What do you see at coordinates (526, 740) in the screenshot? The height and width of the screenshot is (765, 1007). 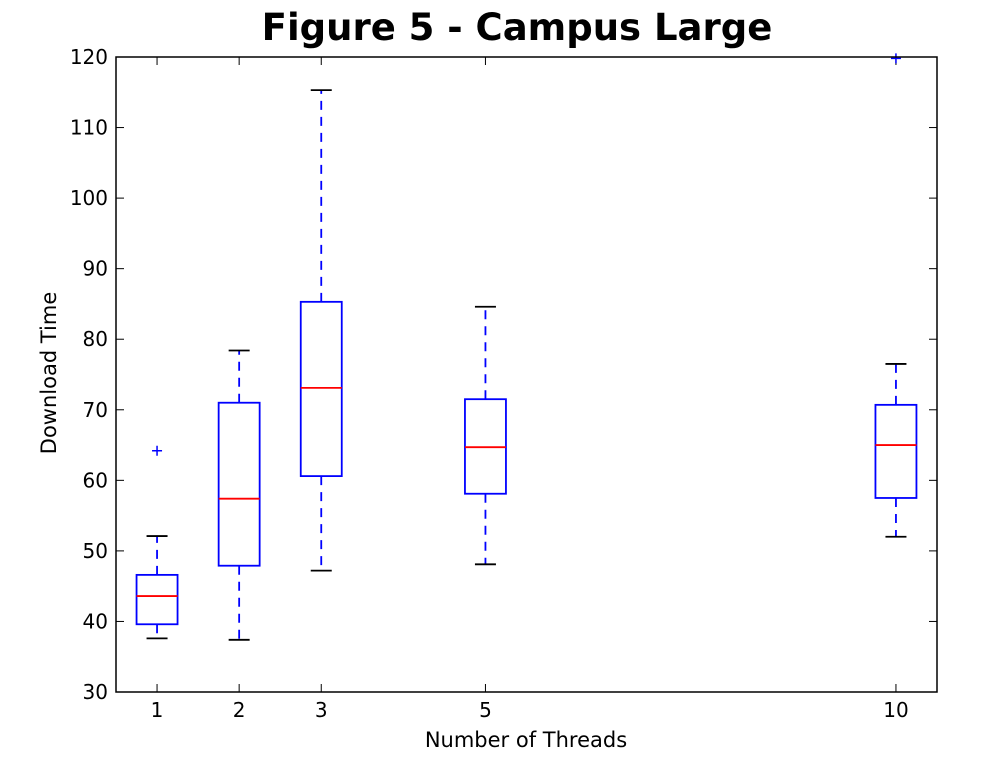 I see `x-axis-label: Number of Threads` at bounding box center [526, 740].